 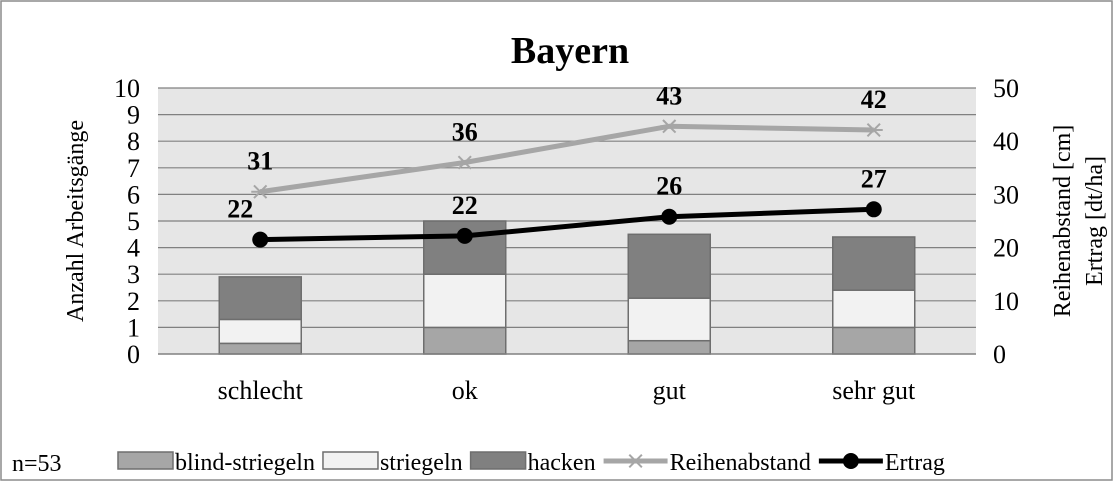 What do you see at coordinates (566, 159) in the screenshot?
I see `line-Reihenabstand` at bounding box center [566, 159].